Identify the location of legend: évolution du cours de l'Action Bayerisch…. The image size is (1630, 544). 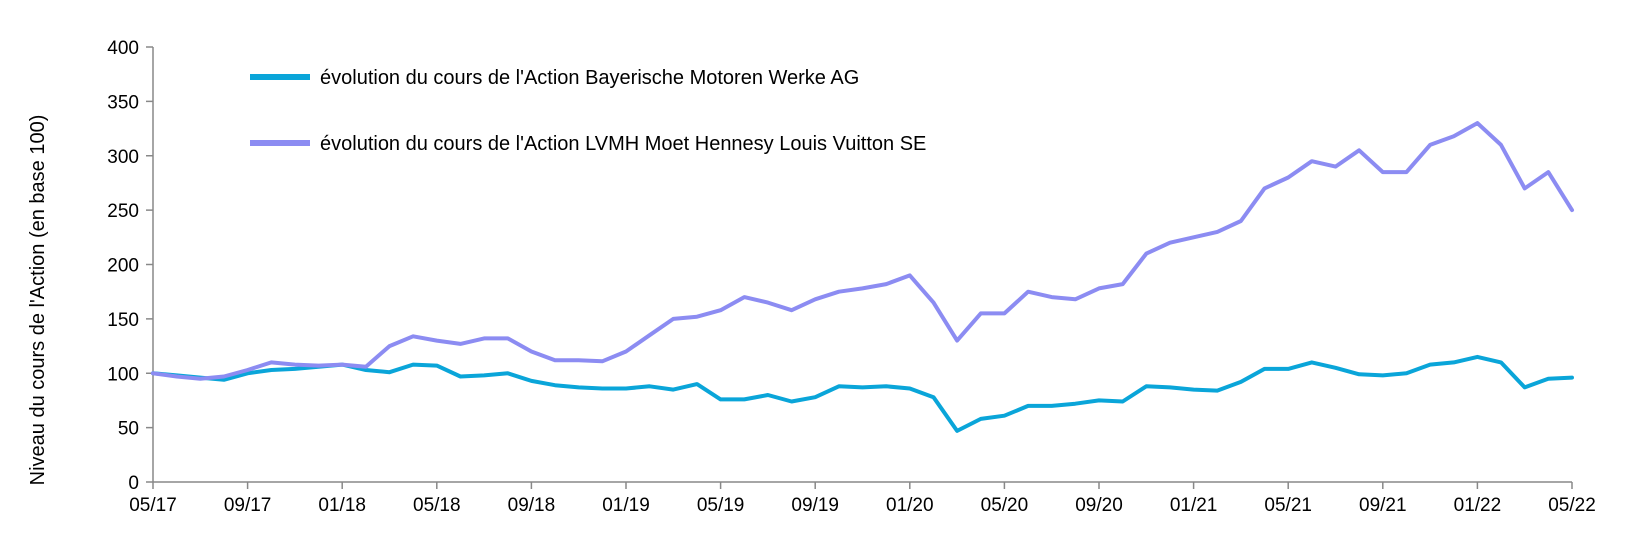
(588, 111).